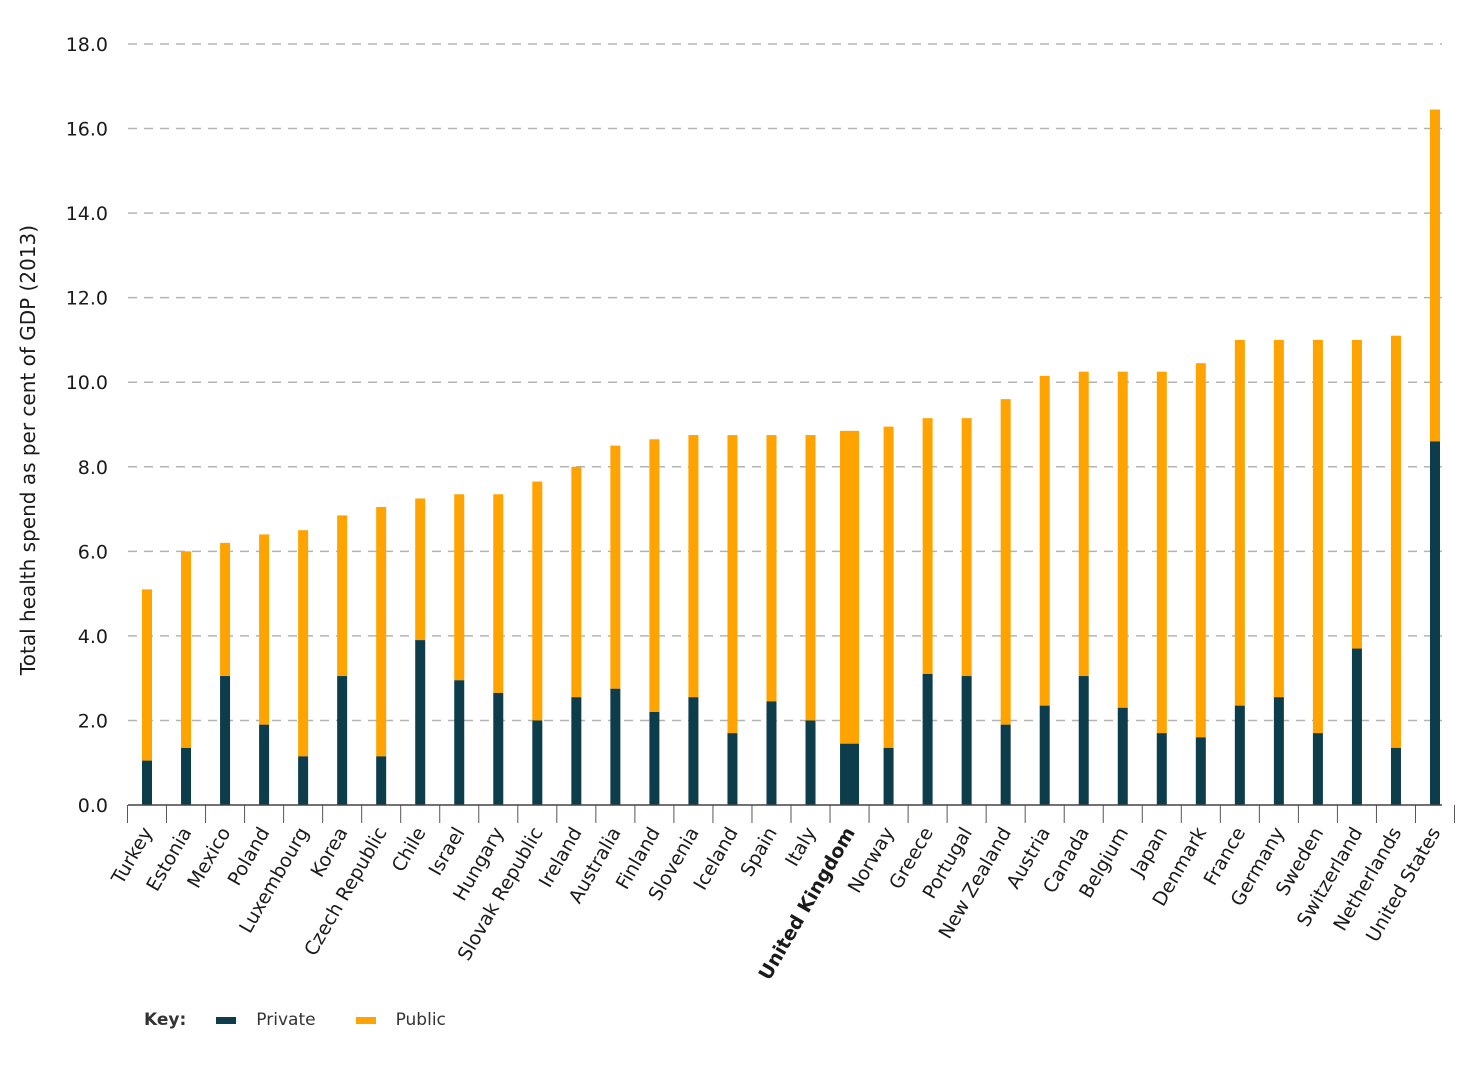 Image resolution: width=1468 pixels, height=1088 pixels. What do you see at coordinates (93, 721) in the screenshot?
I see `y-tick-label: 2.0` at bounding box center [93, 721].